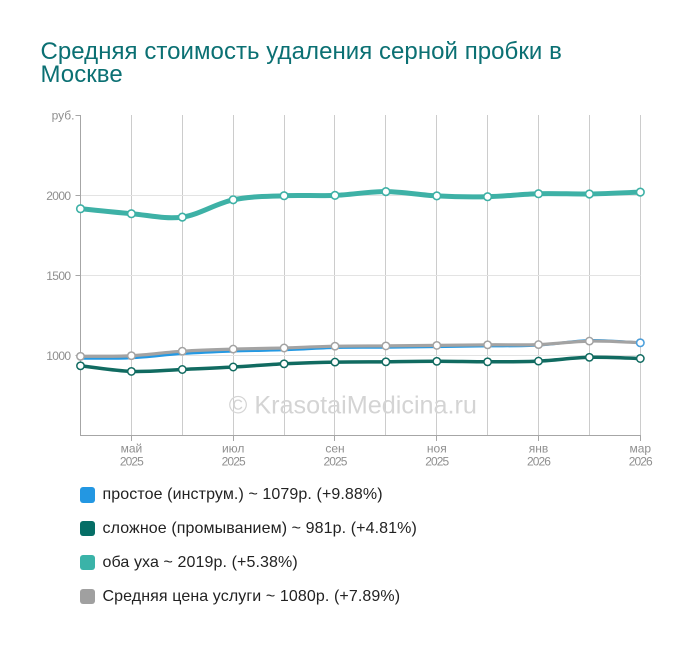 The height and width of the screenshot is (651, 700). I want to click on svg-text: мар, so click(640, 449).